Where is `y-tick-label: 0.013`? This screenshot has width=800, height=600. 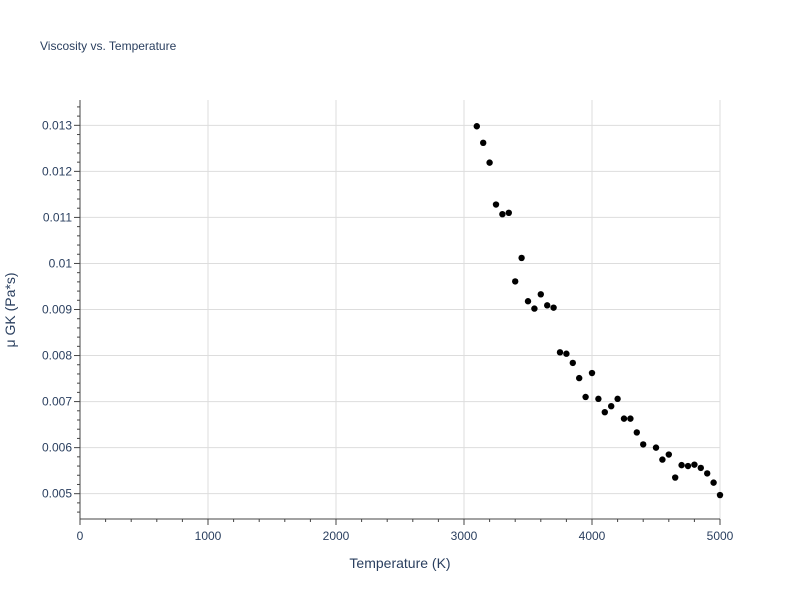
y-tick-label: 0.013 is located at coordinates (57, 125).